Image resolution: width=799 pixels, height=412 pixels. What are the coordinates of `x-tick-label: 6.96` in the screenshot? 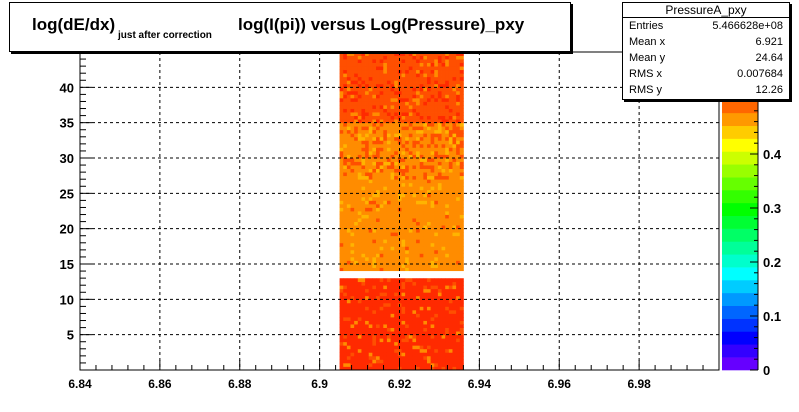 It's located at (560, 384).